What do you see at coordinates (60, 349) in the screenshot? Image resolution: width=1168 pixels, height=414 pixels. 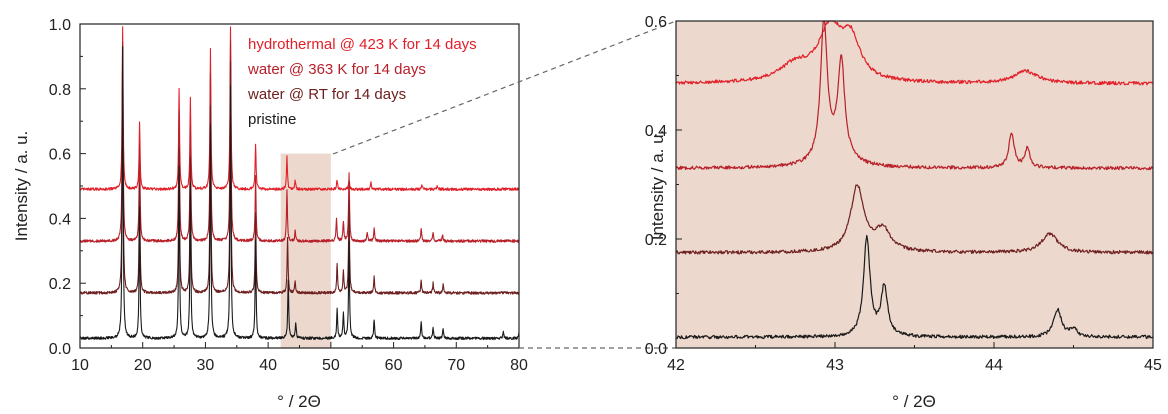 I see `overview-y-tick-label: 0.0` at bounding box center [60, 349].